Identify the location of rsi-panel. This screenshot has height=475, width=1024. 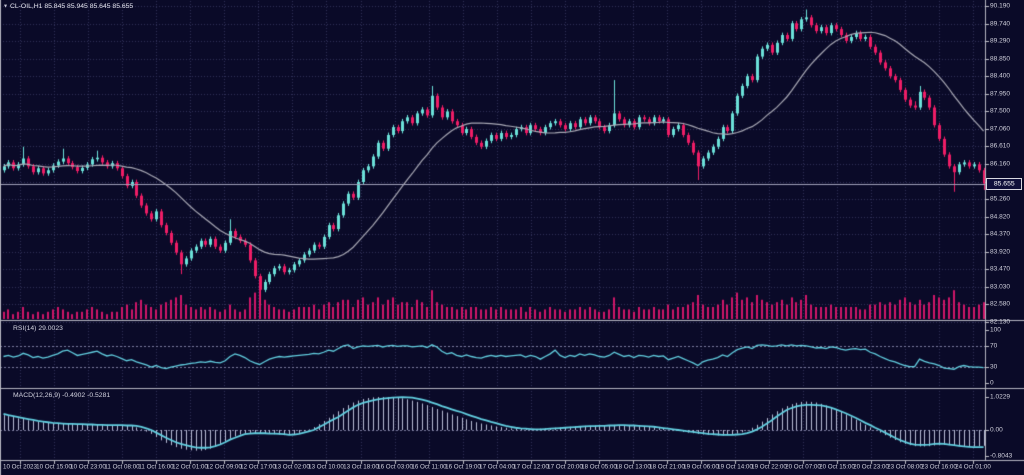
(492, 354).